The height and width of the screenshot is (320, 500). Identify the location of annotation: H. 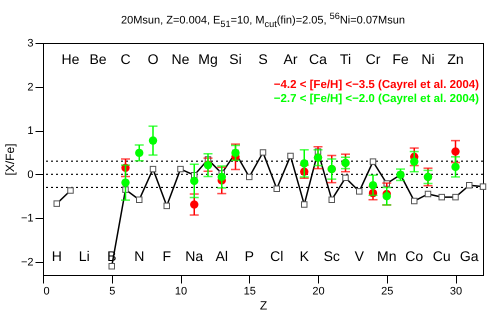
(57, 256).